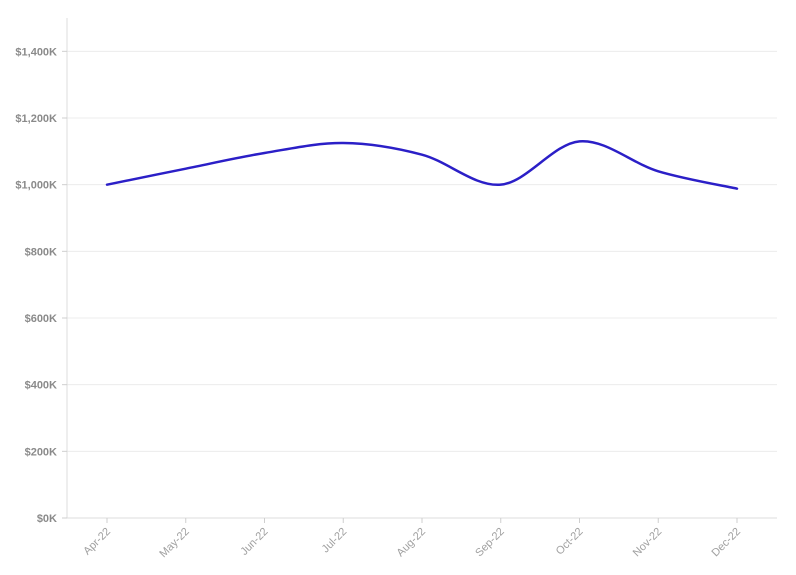 Image resolution: width=796 pixels, height=575 pixels. I want to click on x-tick-label: May-22, so click(174, 543).